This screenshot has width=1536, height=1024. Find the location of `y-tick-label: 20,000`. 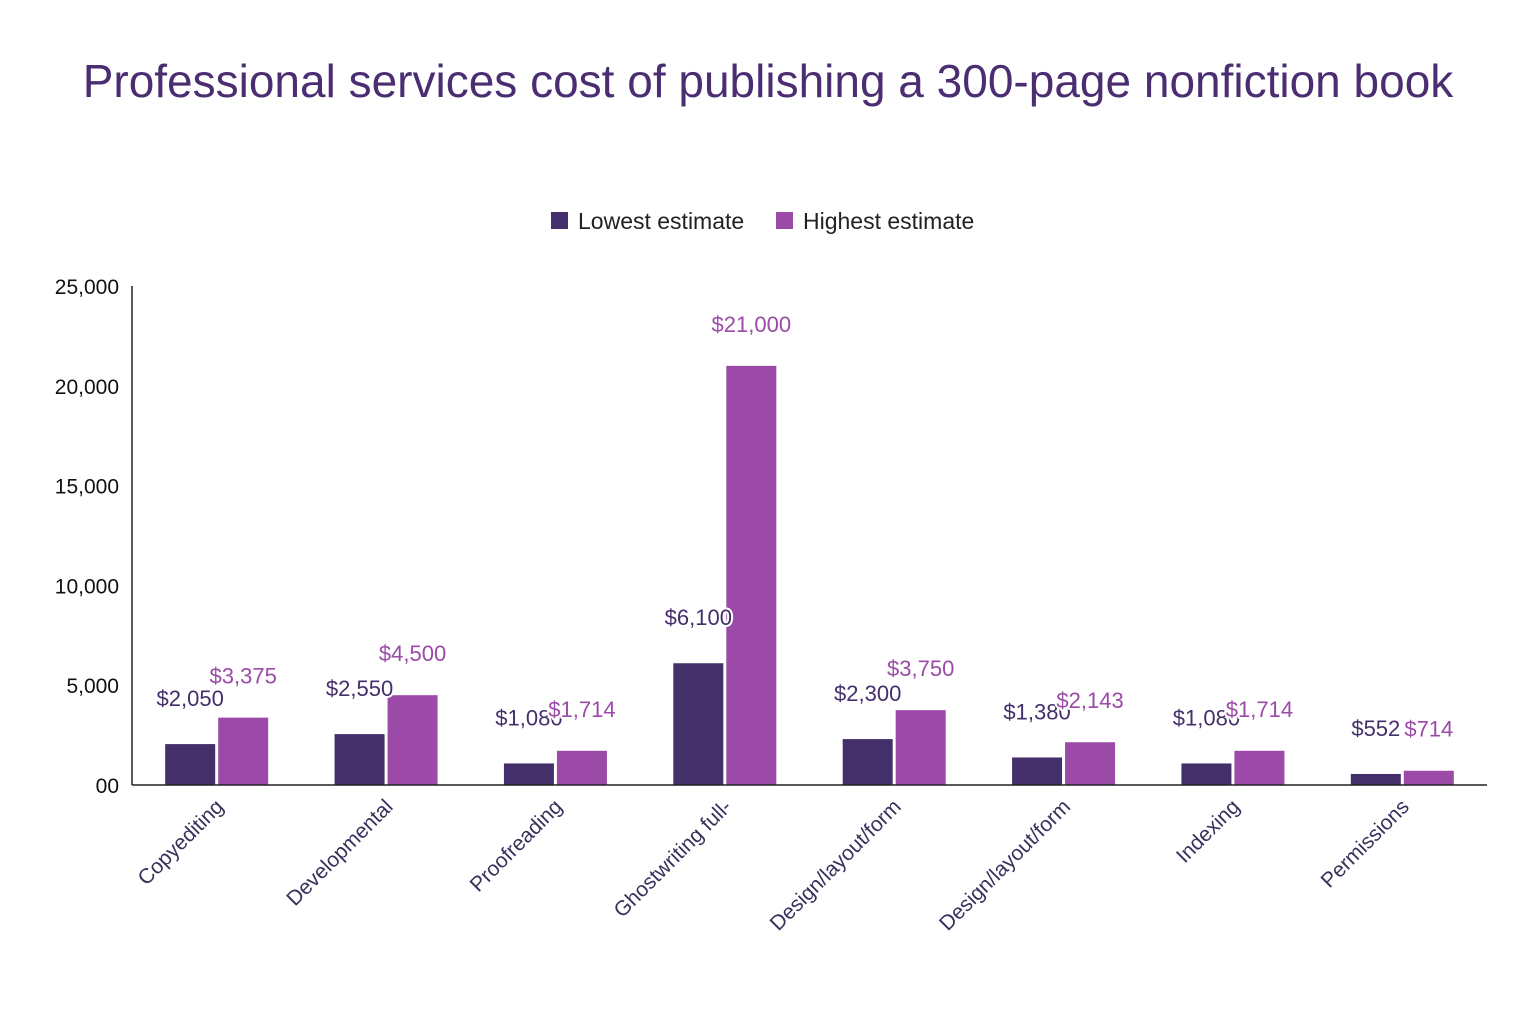

y-tick-label: 20,000 is located at coordinates (87, 387).